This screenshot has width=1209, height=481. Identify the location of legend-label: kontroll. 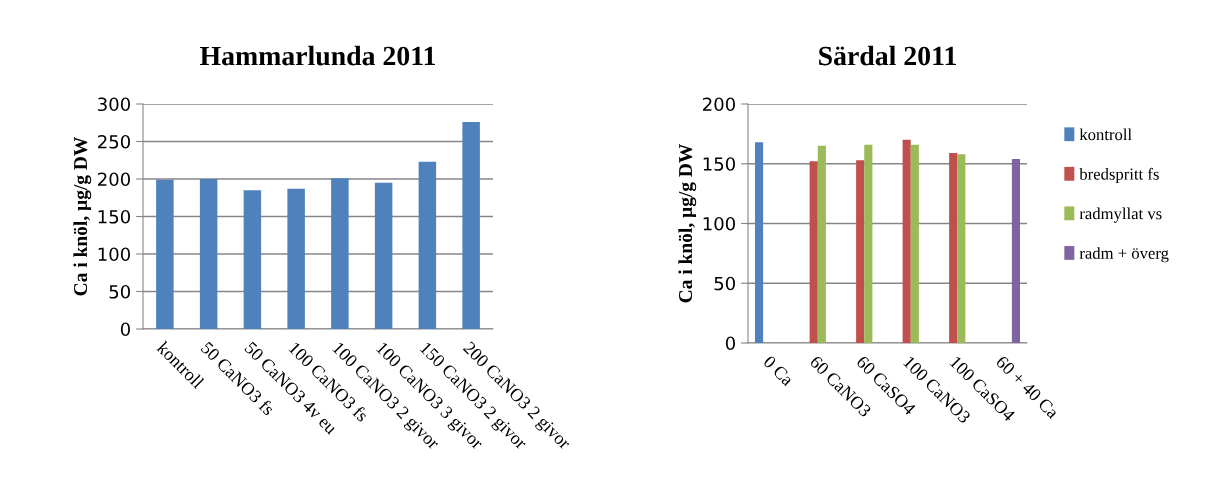
(1105, 134).